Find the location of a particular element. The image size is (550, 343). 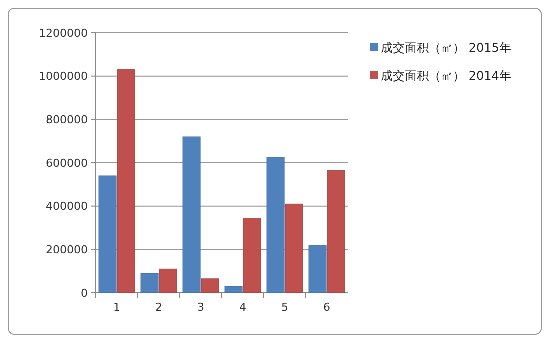

x-tick-label: 6 is located at coordinates (327, 307).